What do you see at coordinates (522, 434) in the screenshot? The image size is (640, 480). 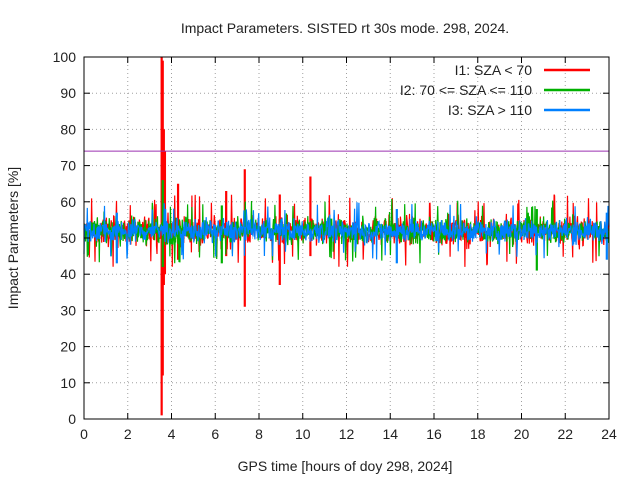 I see `x-tick-label: 20` at bounding box center [522, 434].